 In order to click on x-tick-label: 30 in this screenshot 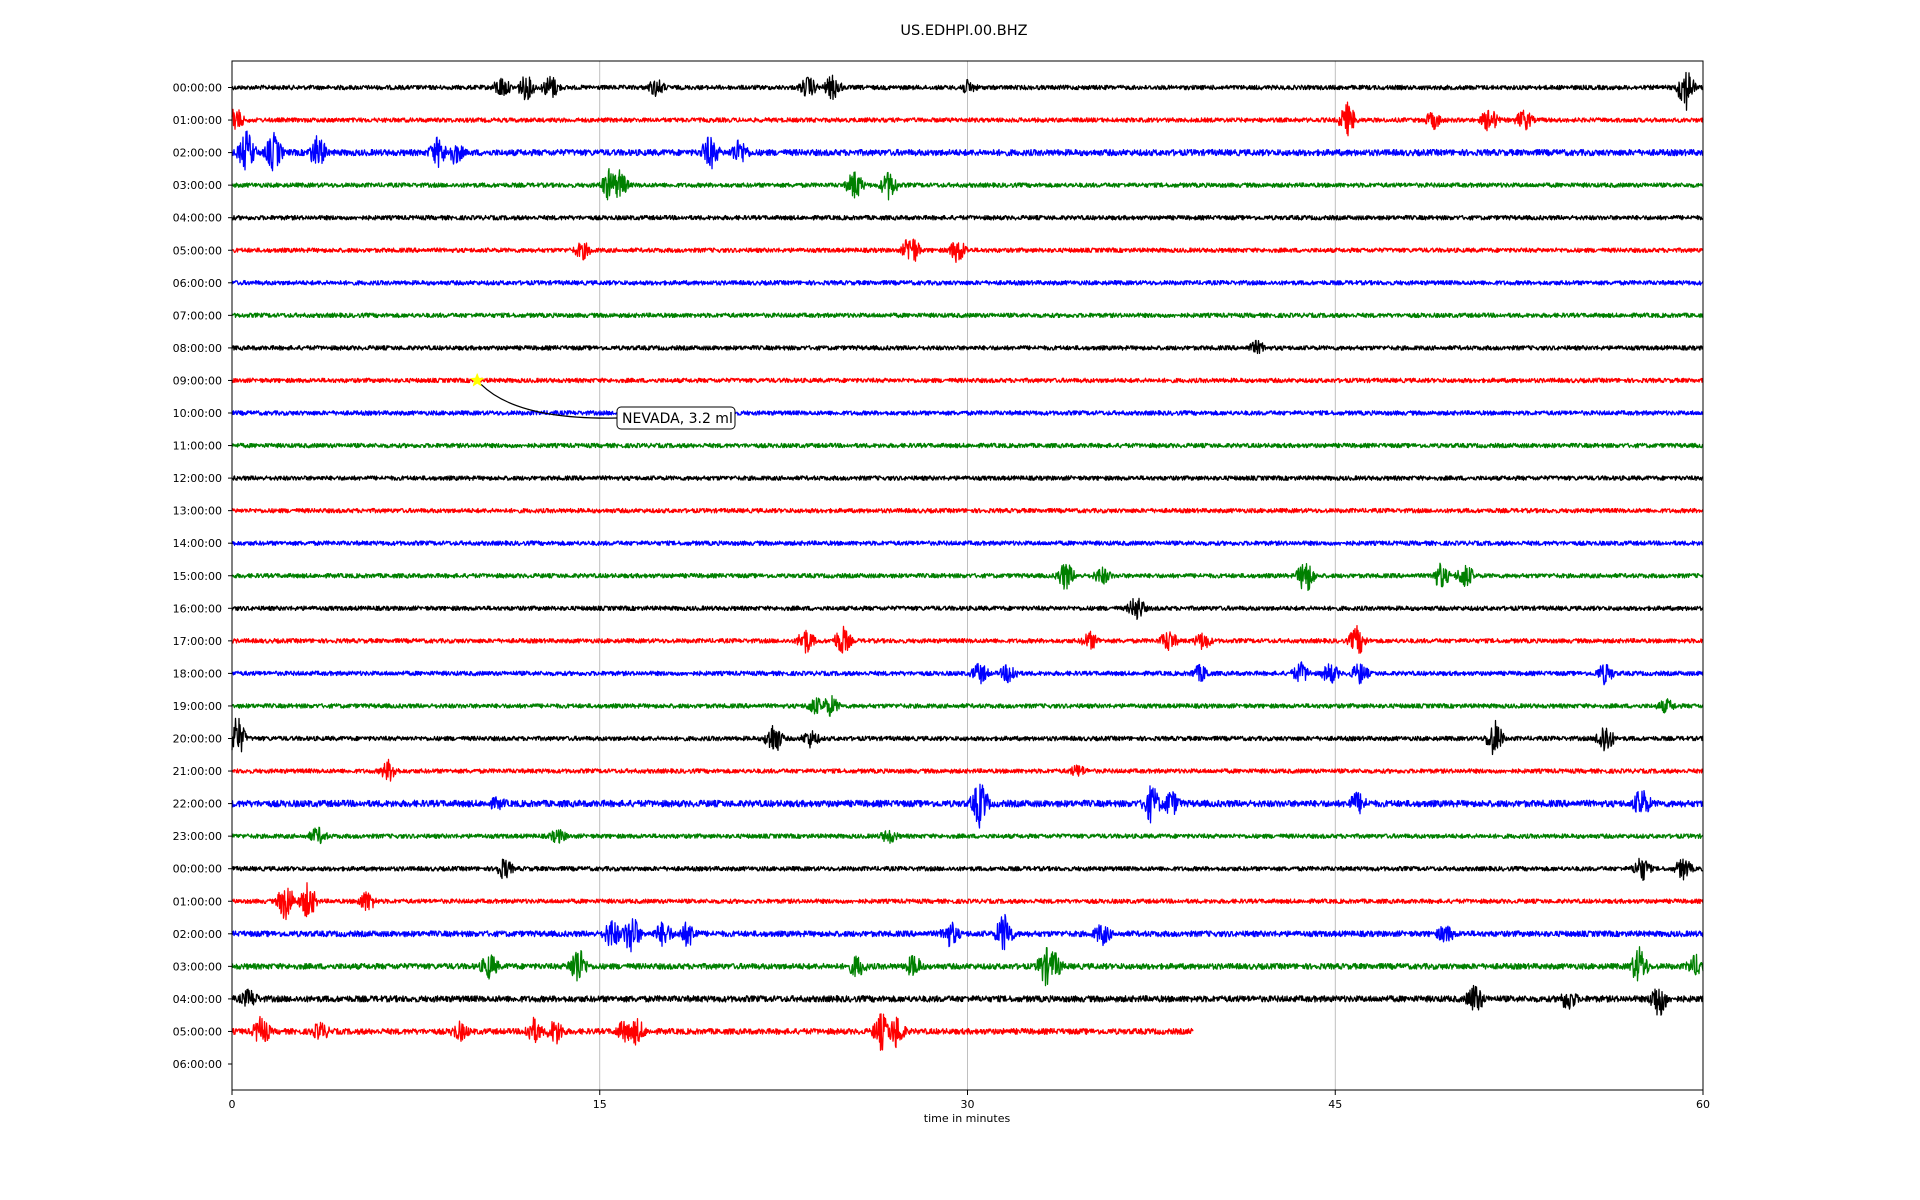, I will do `click(968, 1104)`.